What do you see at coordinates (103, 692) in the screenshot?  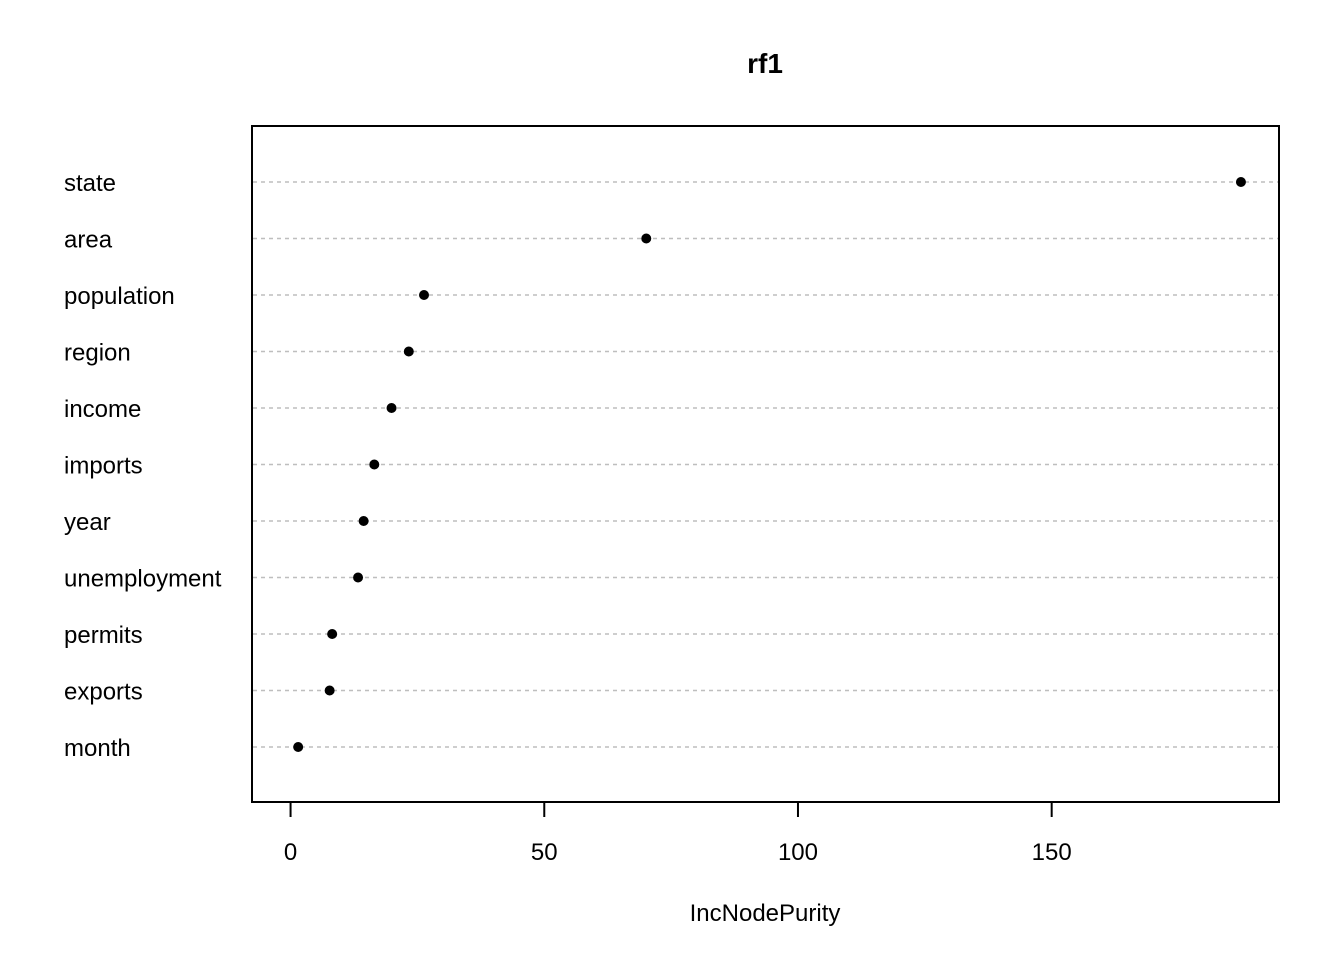 I see `variable-label-exports: exports` at bounding box center [103, 692].